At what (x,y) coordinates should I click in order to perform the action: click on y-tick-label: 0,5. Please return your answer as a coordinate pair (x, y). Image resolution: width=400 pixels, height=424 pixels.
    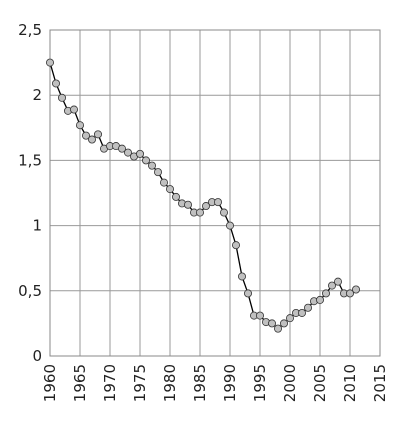
    Looking at the image, I should click on (30, 291).